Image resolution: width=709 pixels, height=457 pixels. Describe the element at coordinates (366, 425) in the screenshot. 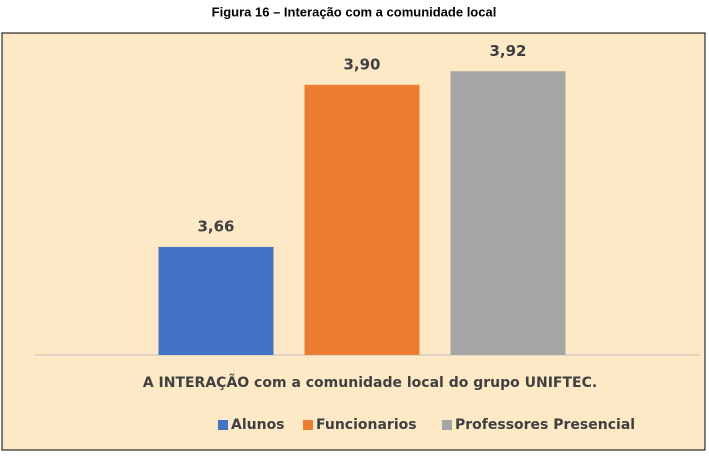

I see `legend-label: Funcionarios` at that location.